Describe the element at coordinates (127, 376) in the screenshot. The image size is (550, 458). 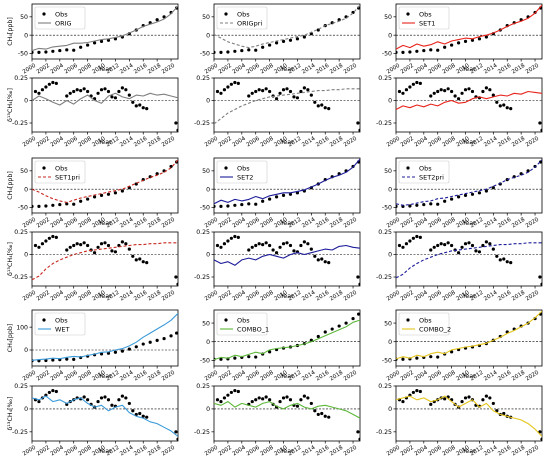
I see `x-tick-label: 2014` at that location.